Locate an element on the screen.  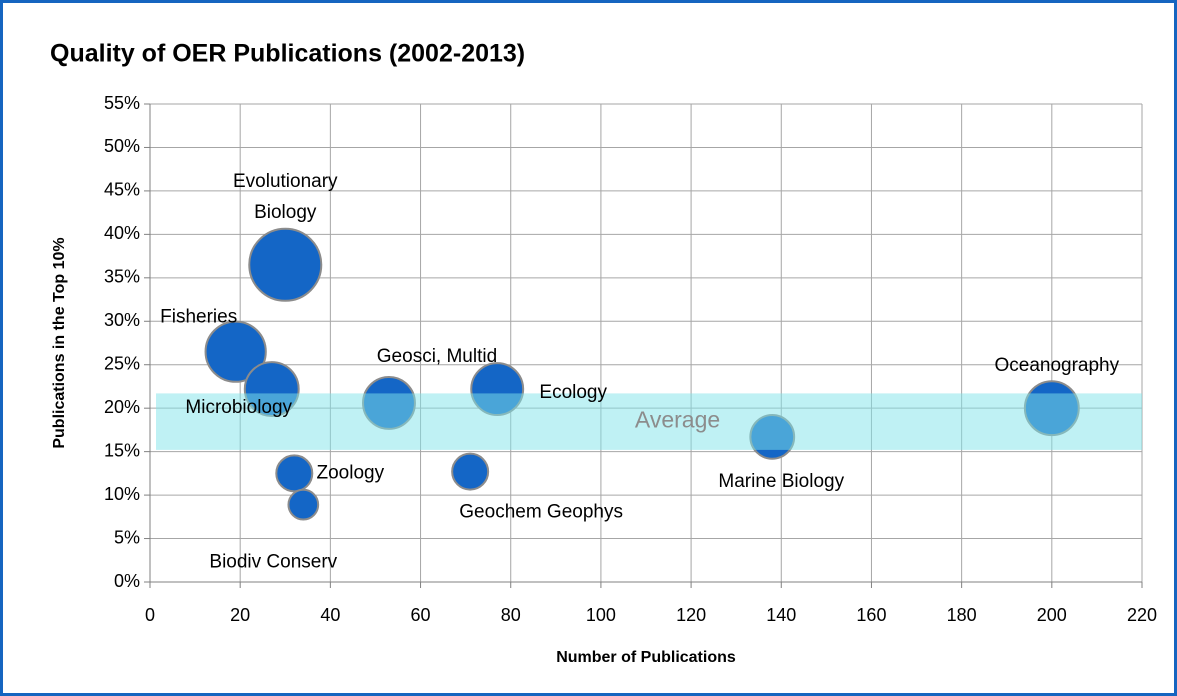
y-tick-label: 50% is located at coordinates (122, 146).